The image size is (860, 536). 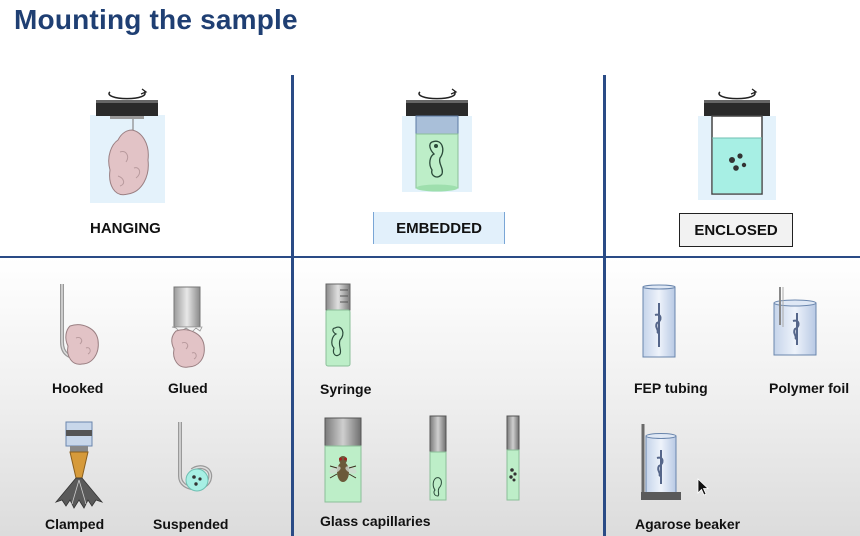 I want to click on page-title: Mounting the sample, so click(x=156, y=19).